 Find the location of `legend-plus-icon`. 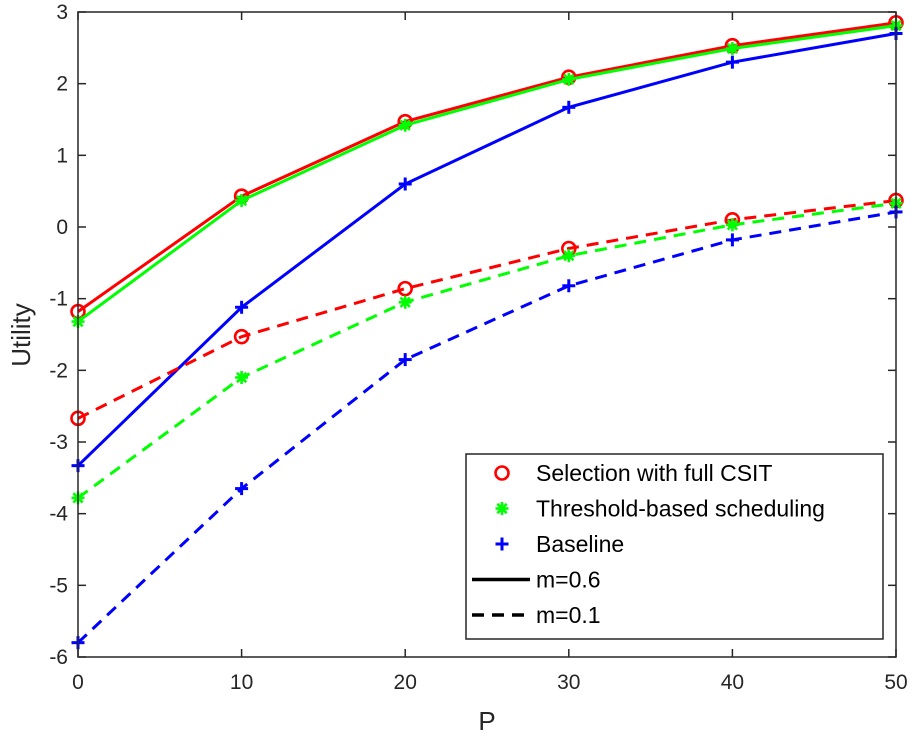

legend-plus-icon is located at coordinates (502, 544).